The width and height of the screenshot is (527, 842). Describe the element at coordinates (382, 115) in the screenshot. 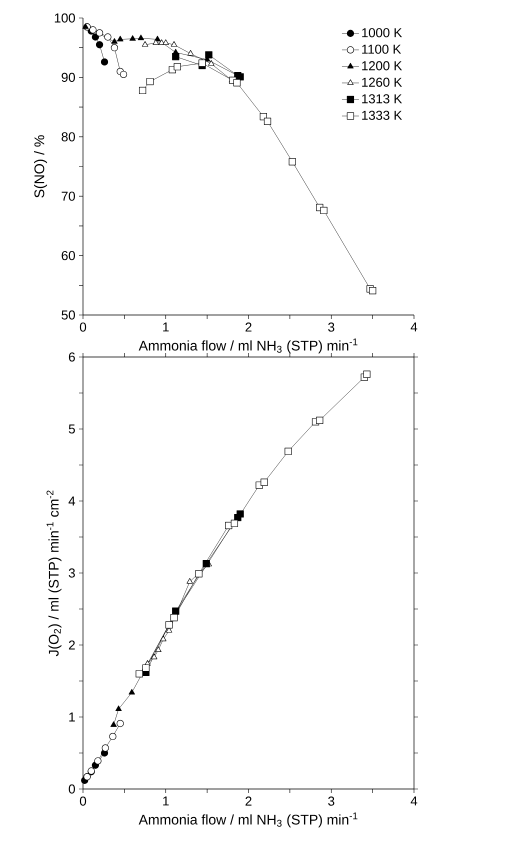

I see `legend-label: 1333 K` at that location.